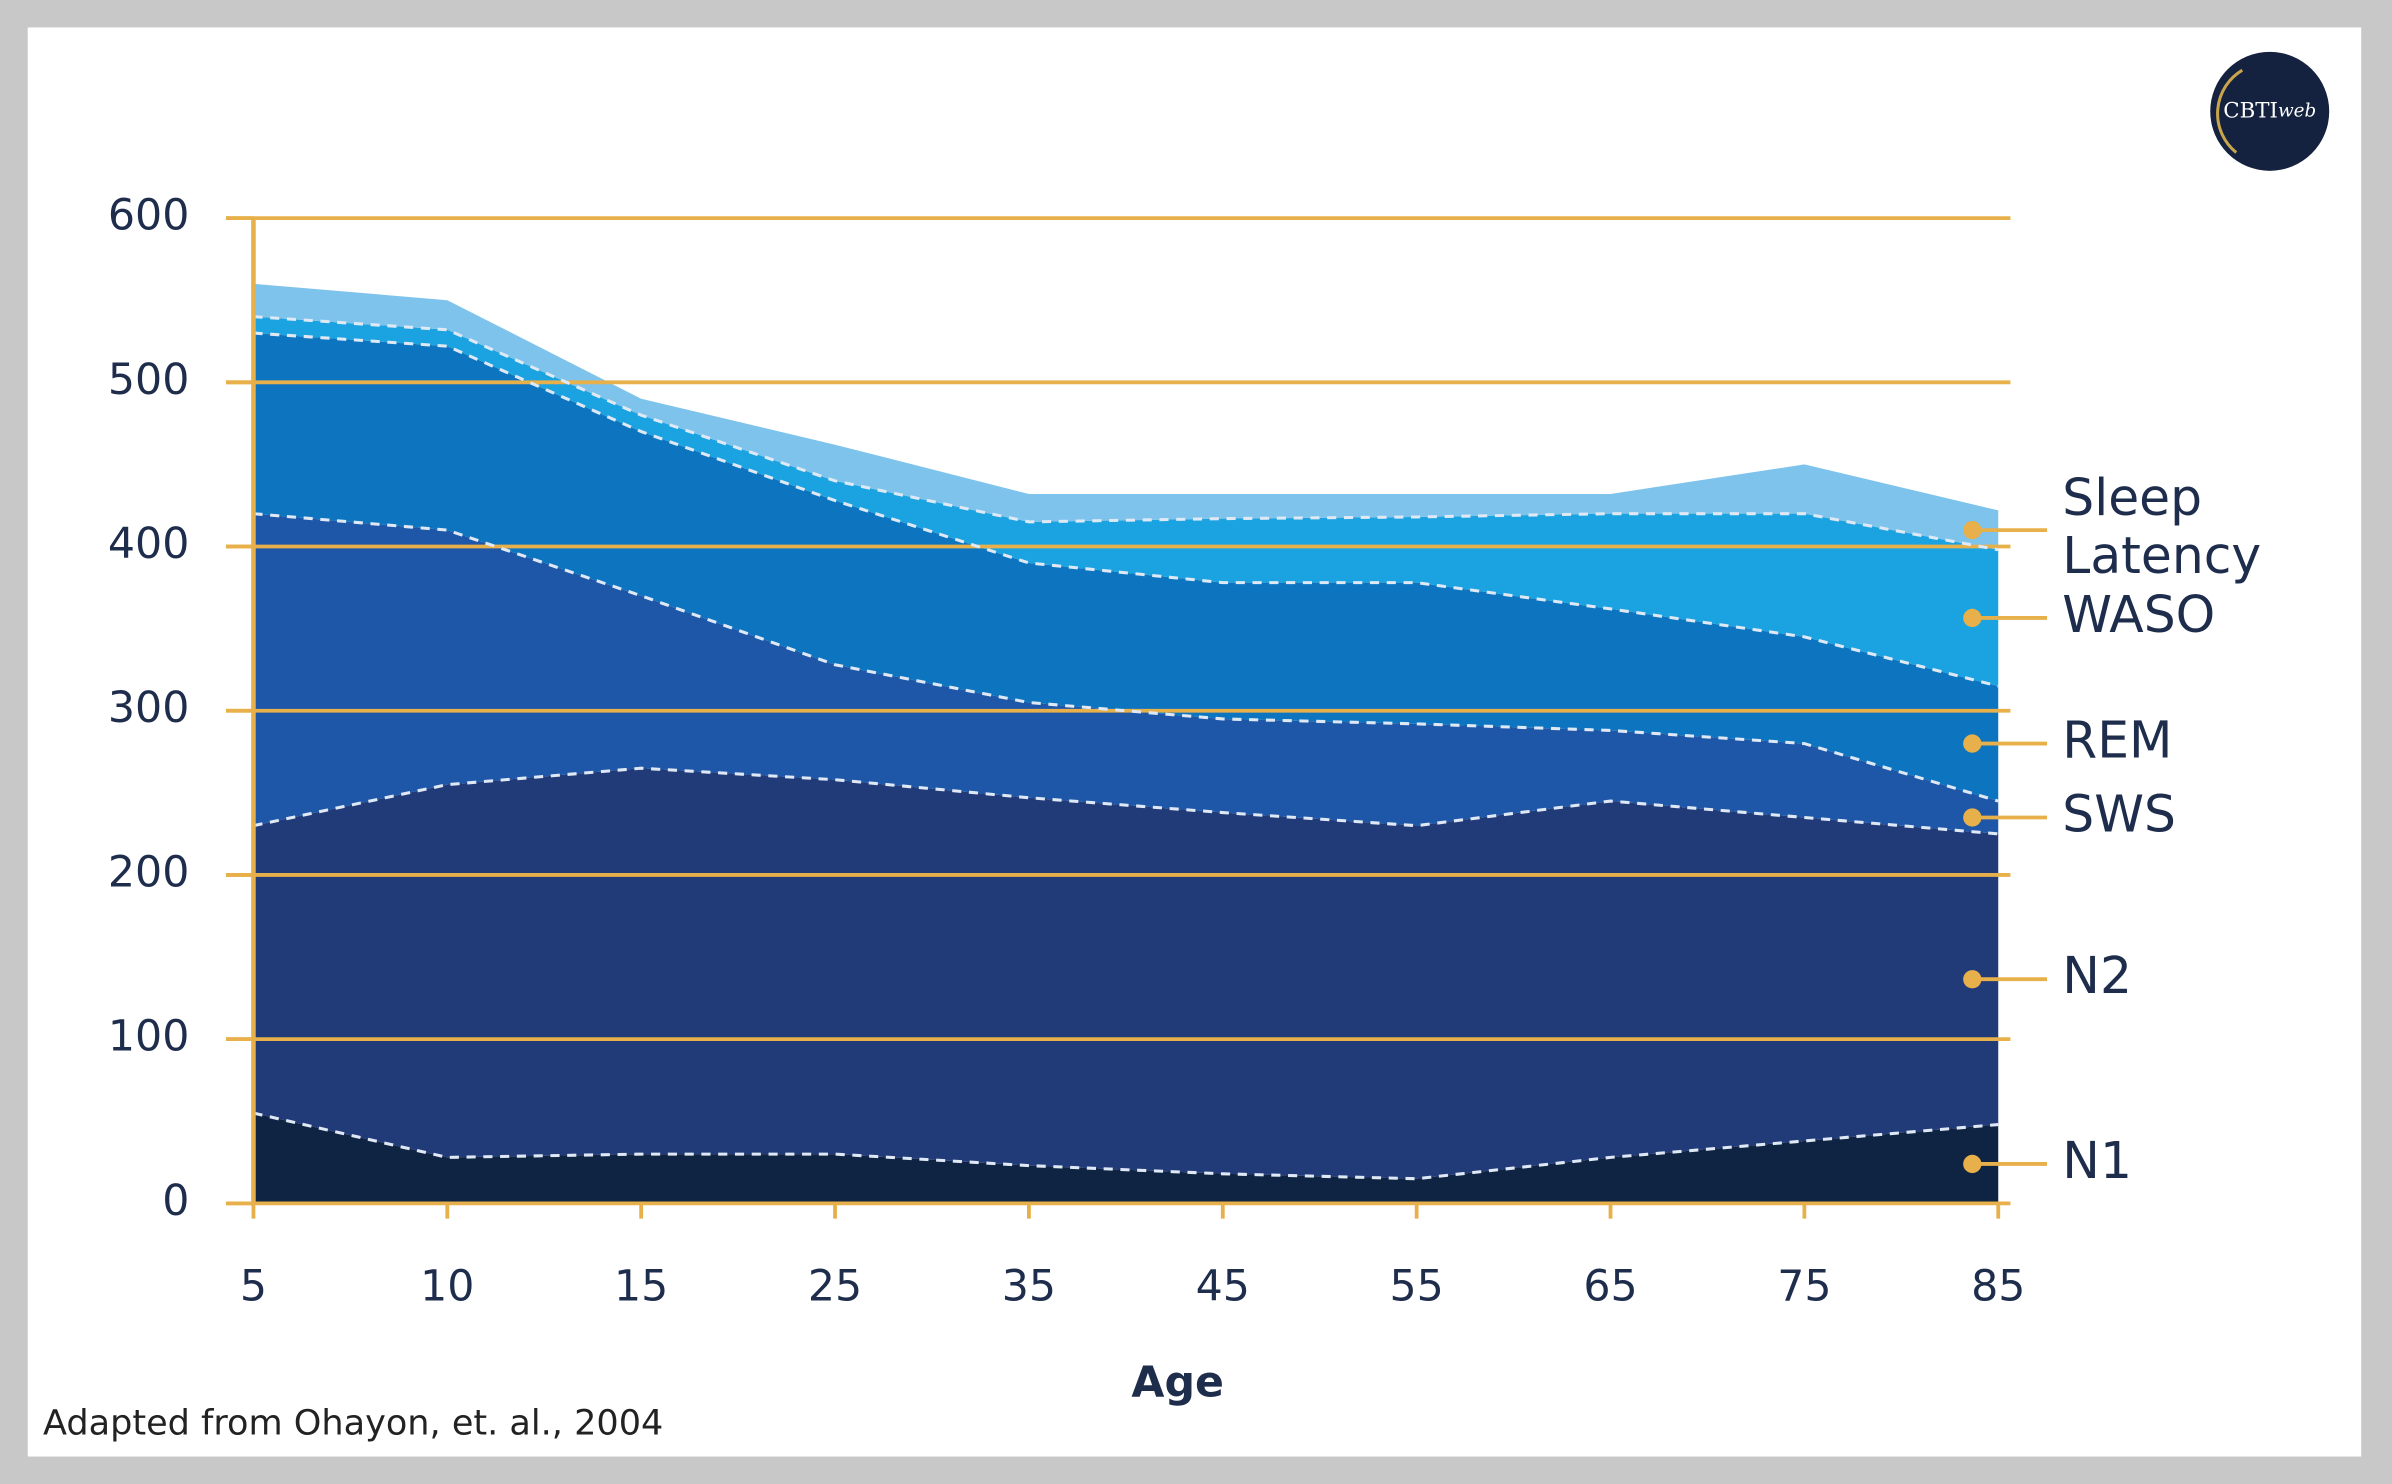 Image resolution: width=2392 pixels, height=1484 pixels. What do you see at coordinates (148, 216) in the screenshot?
I see `y-tick-label: 600` at bounding box center [148, 216].